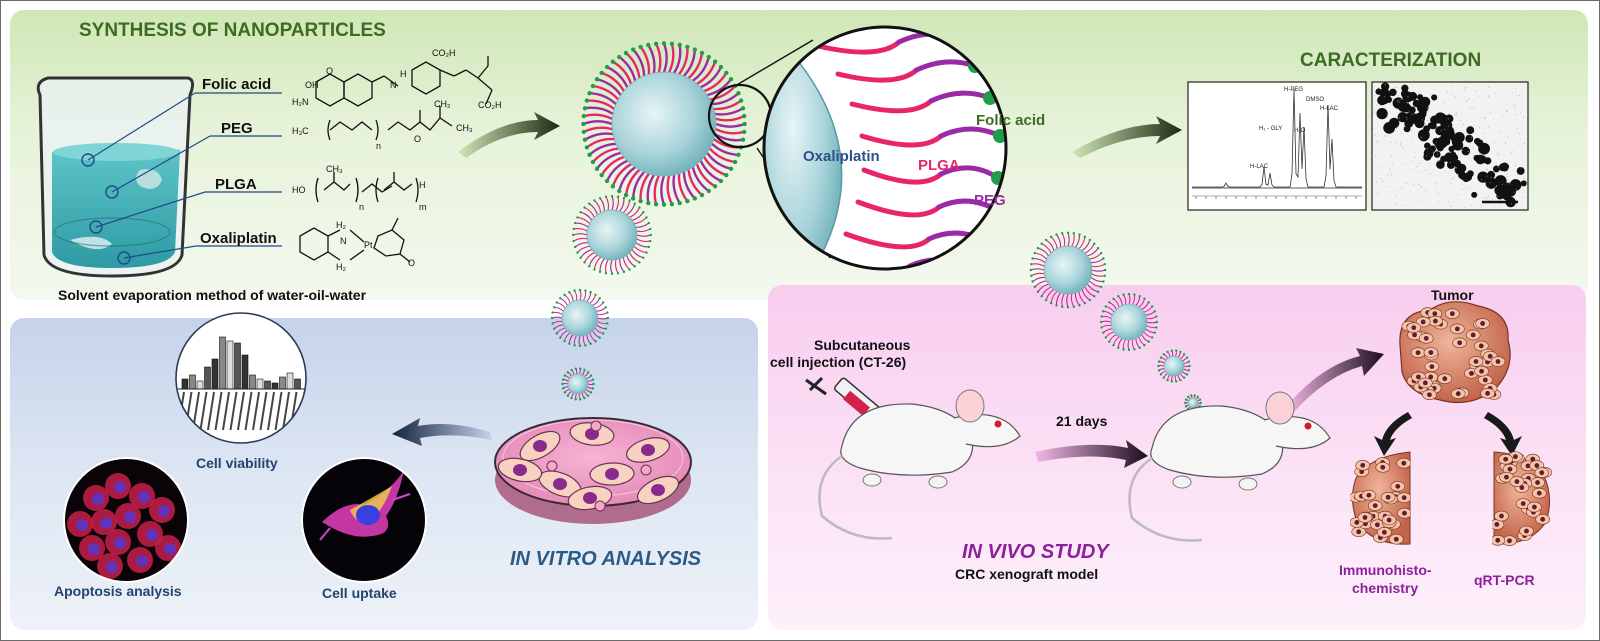 The width and height of the screenshot is (1600, 641). I want to click on chem-oxa-pt: Pt, so click(368, 245).